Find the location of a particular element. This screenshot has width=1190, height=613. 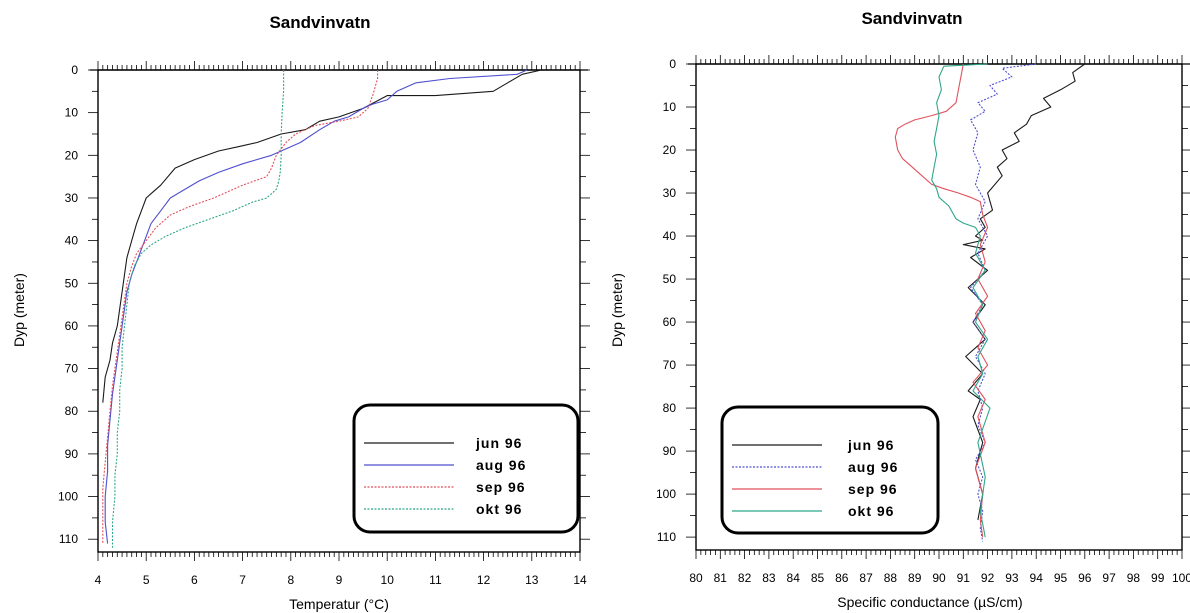

x-tick-label: 97 is located at coordinates (1109, 578).